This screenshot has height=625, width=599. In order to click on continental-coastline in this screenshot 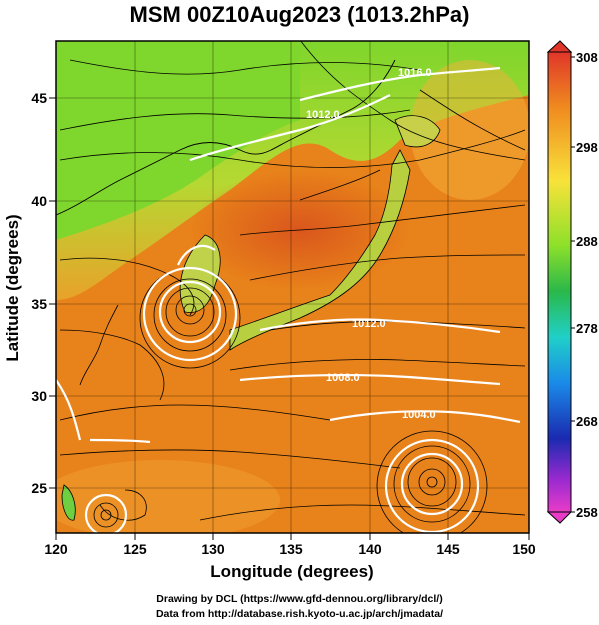, I will do `click(226, 137)`.